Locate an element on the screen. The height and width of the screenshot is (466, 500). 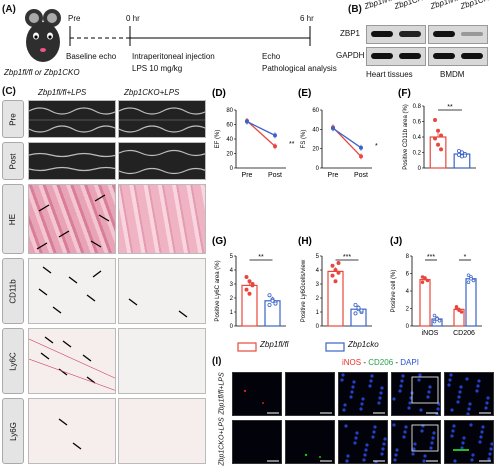
blot-bmdm-gapdh is located at coordinates (458, 56).